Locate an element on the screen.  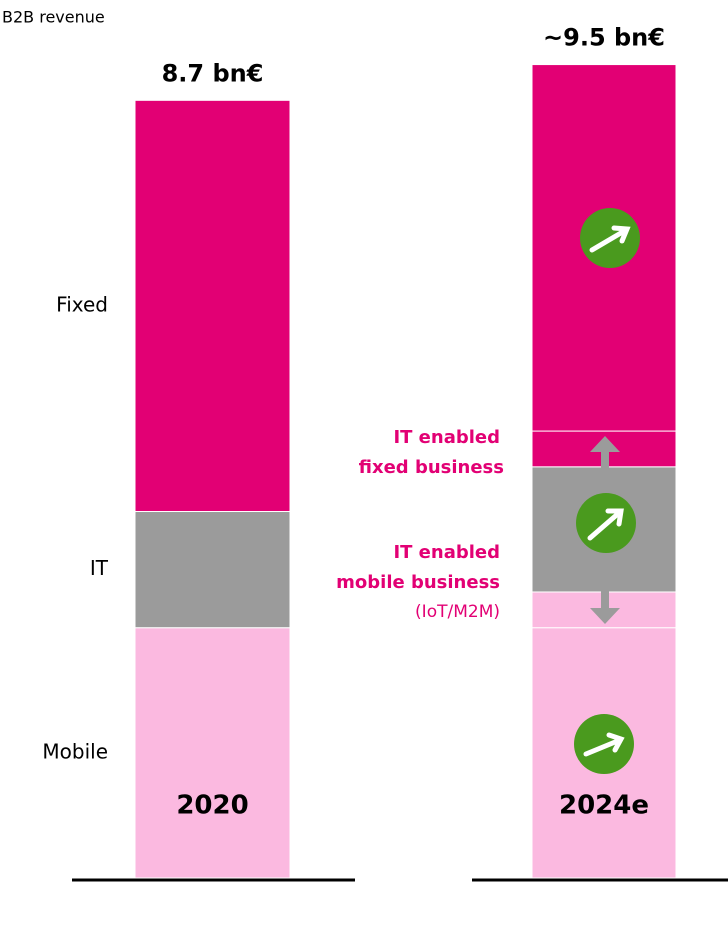
legend-label: IT is located at coordinates (99, 568).